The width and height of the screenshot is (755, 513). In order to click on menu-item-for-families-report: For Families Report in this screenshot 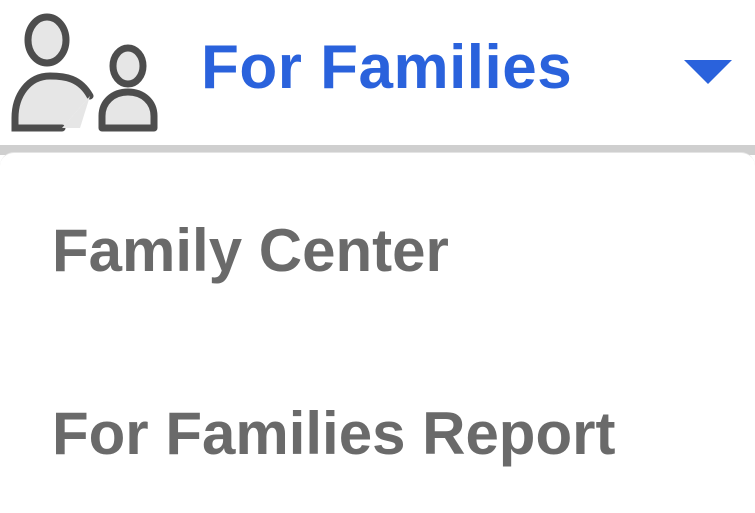, I will do `click(334, 433)`.